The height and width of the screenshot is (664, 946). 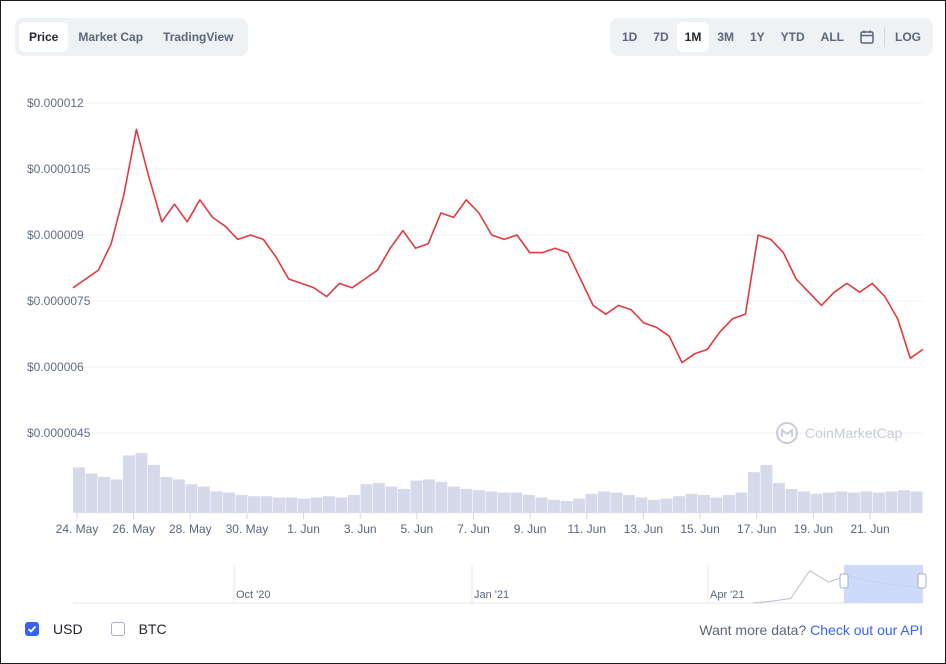 What do you see at coordinates (133, 529) in the screenshot?
I see `x-tick-label: 26. May` at bounding box center [133, 529].